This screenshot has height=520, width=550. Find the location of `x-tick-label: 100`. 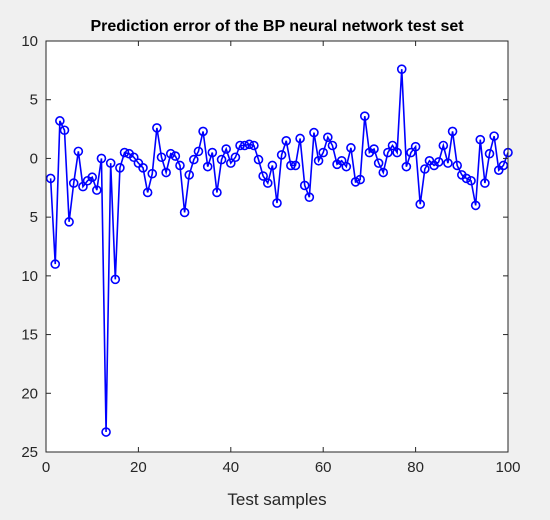

x-tick-label: 100 is located at coordinates (507, 467).